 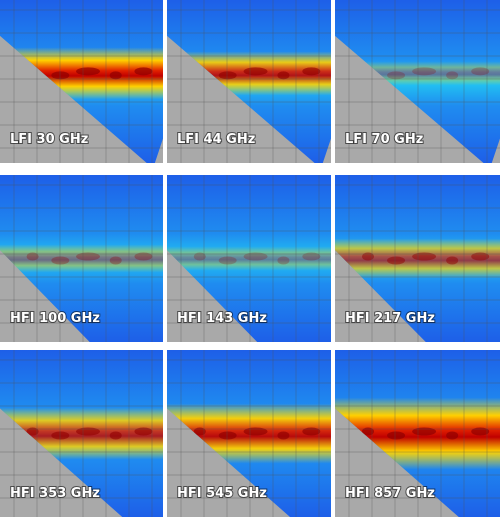 What do you see at coordinates (49, 139) in the screenshot?
I see `panel-label: LFI 30 GHz` at bounding box center [49, 139].